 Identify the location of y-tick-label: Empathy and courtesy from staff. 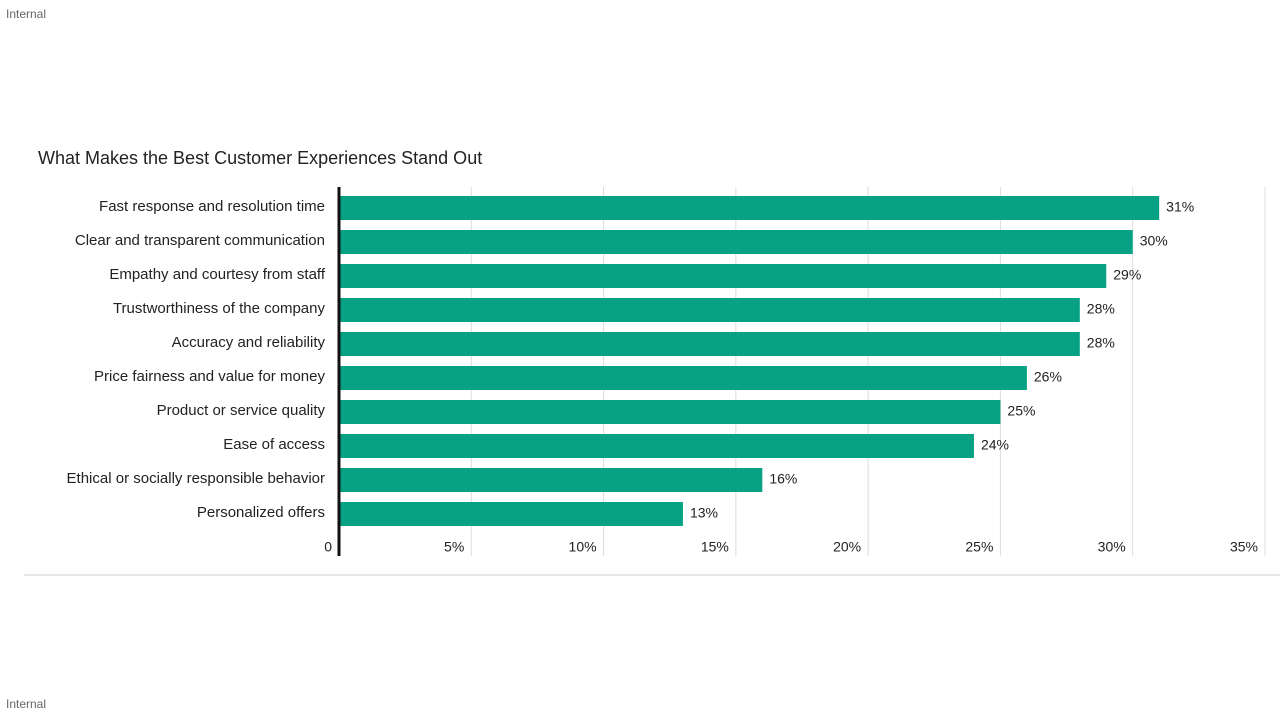
(217, 274).